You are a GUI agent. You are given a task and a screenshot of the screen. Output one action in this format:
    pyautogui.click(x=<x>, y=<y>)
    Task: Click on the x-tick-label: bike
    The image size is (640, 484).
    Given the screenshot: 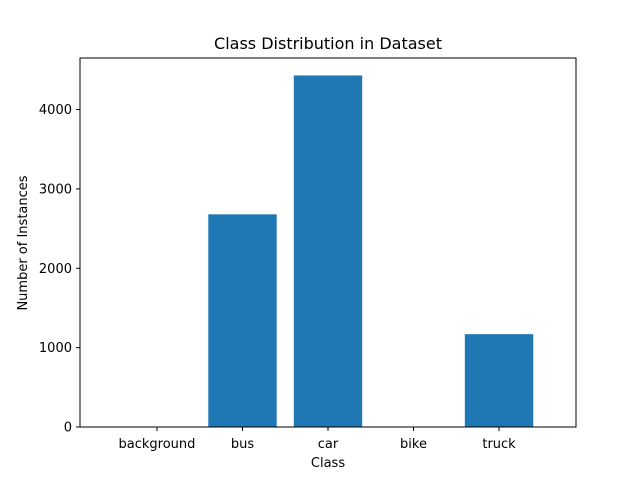 What is the action you would take?
    pyautogui.click(x=413, y=444)
    